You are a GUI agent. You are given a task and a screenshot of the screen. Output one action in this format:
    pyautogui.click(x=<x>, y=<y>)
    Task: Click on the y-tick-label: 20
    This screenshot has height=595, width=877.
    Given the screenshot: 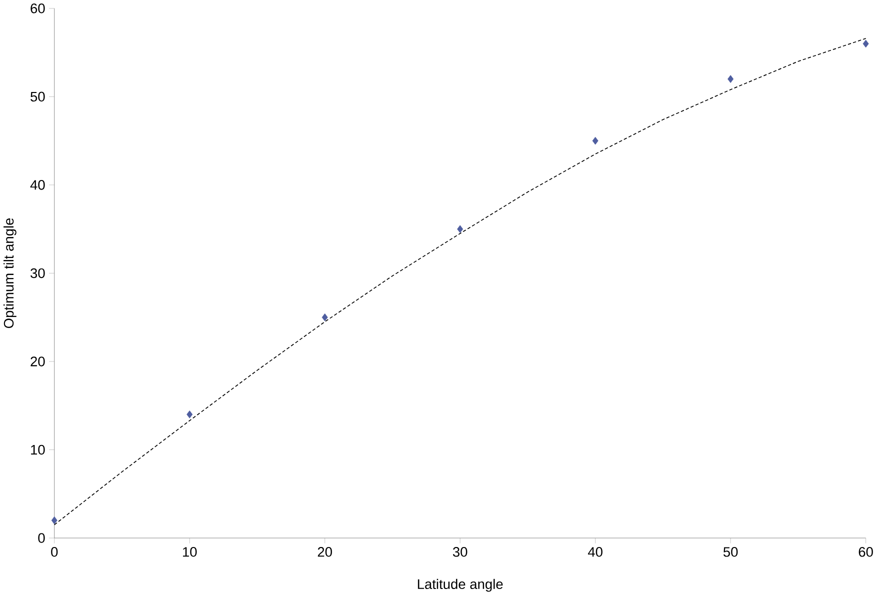 What is the action you would take?
    pyautogui.click(x=37, y=361)
    